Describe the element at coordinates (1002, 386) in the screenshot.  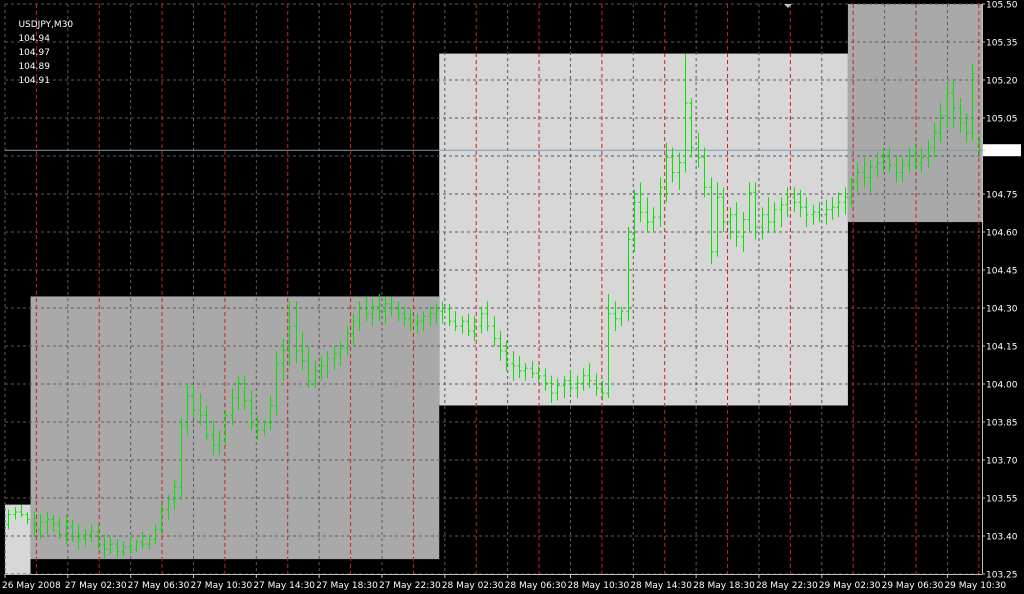
I see `price-axis-label: 104.00` at that location.